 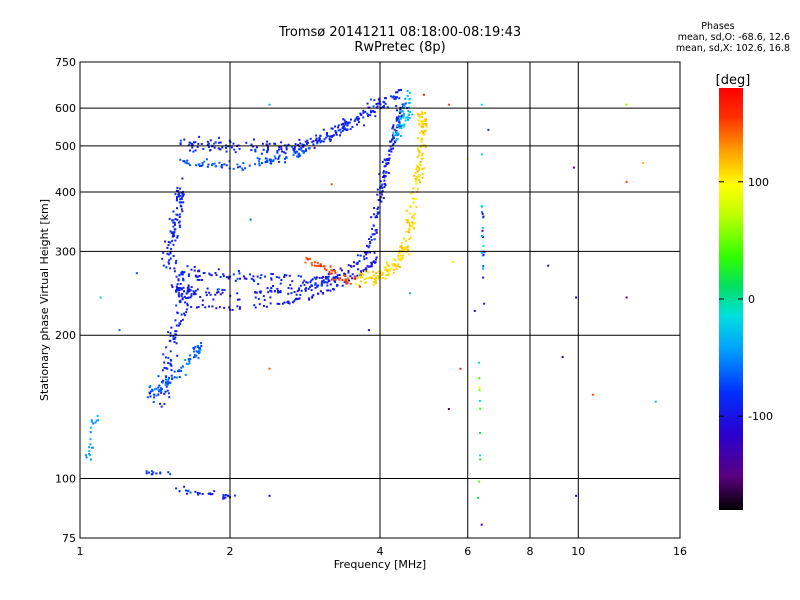 I want to click on stats-heading: Phases, so click(x=718, y=26).